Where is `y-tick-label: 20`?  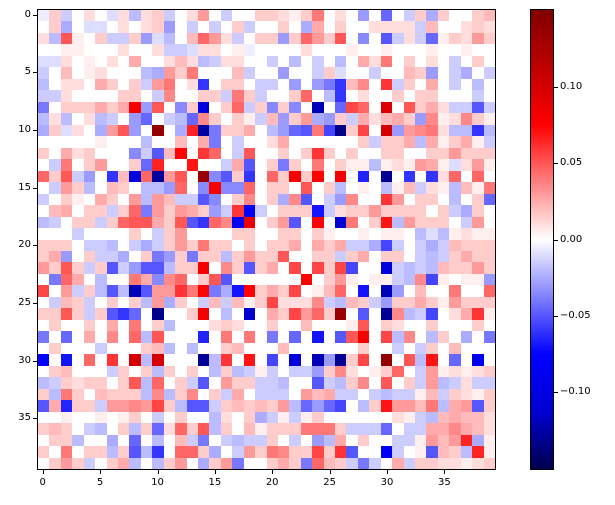
y-tick-label: 20 is located at coordinates (24, 245).